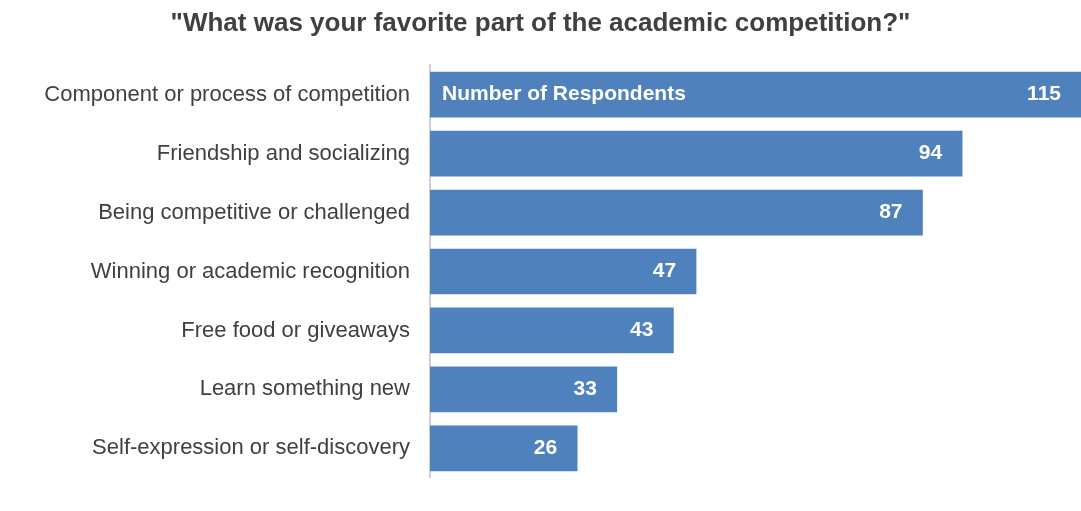 The height and width of the screenshot is (511, 1081). I want to click on y-tick-label: Learn something new, so click(305, 388).